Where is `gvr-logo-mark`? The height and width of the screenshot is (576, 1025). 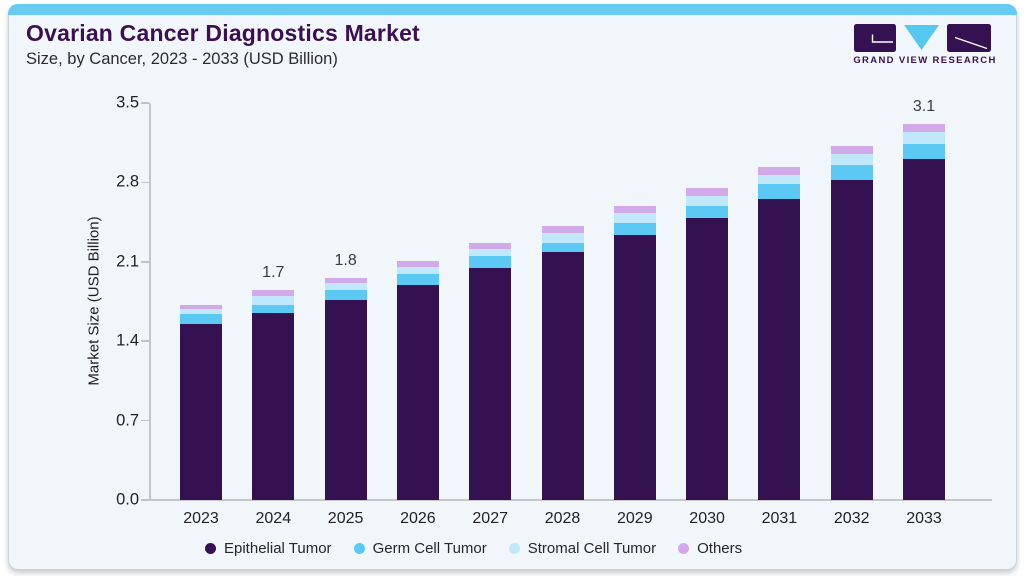 gvr-logo-mark is located at coordinates (922, 38).